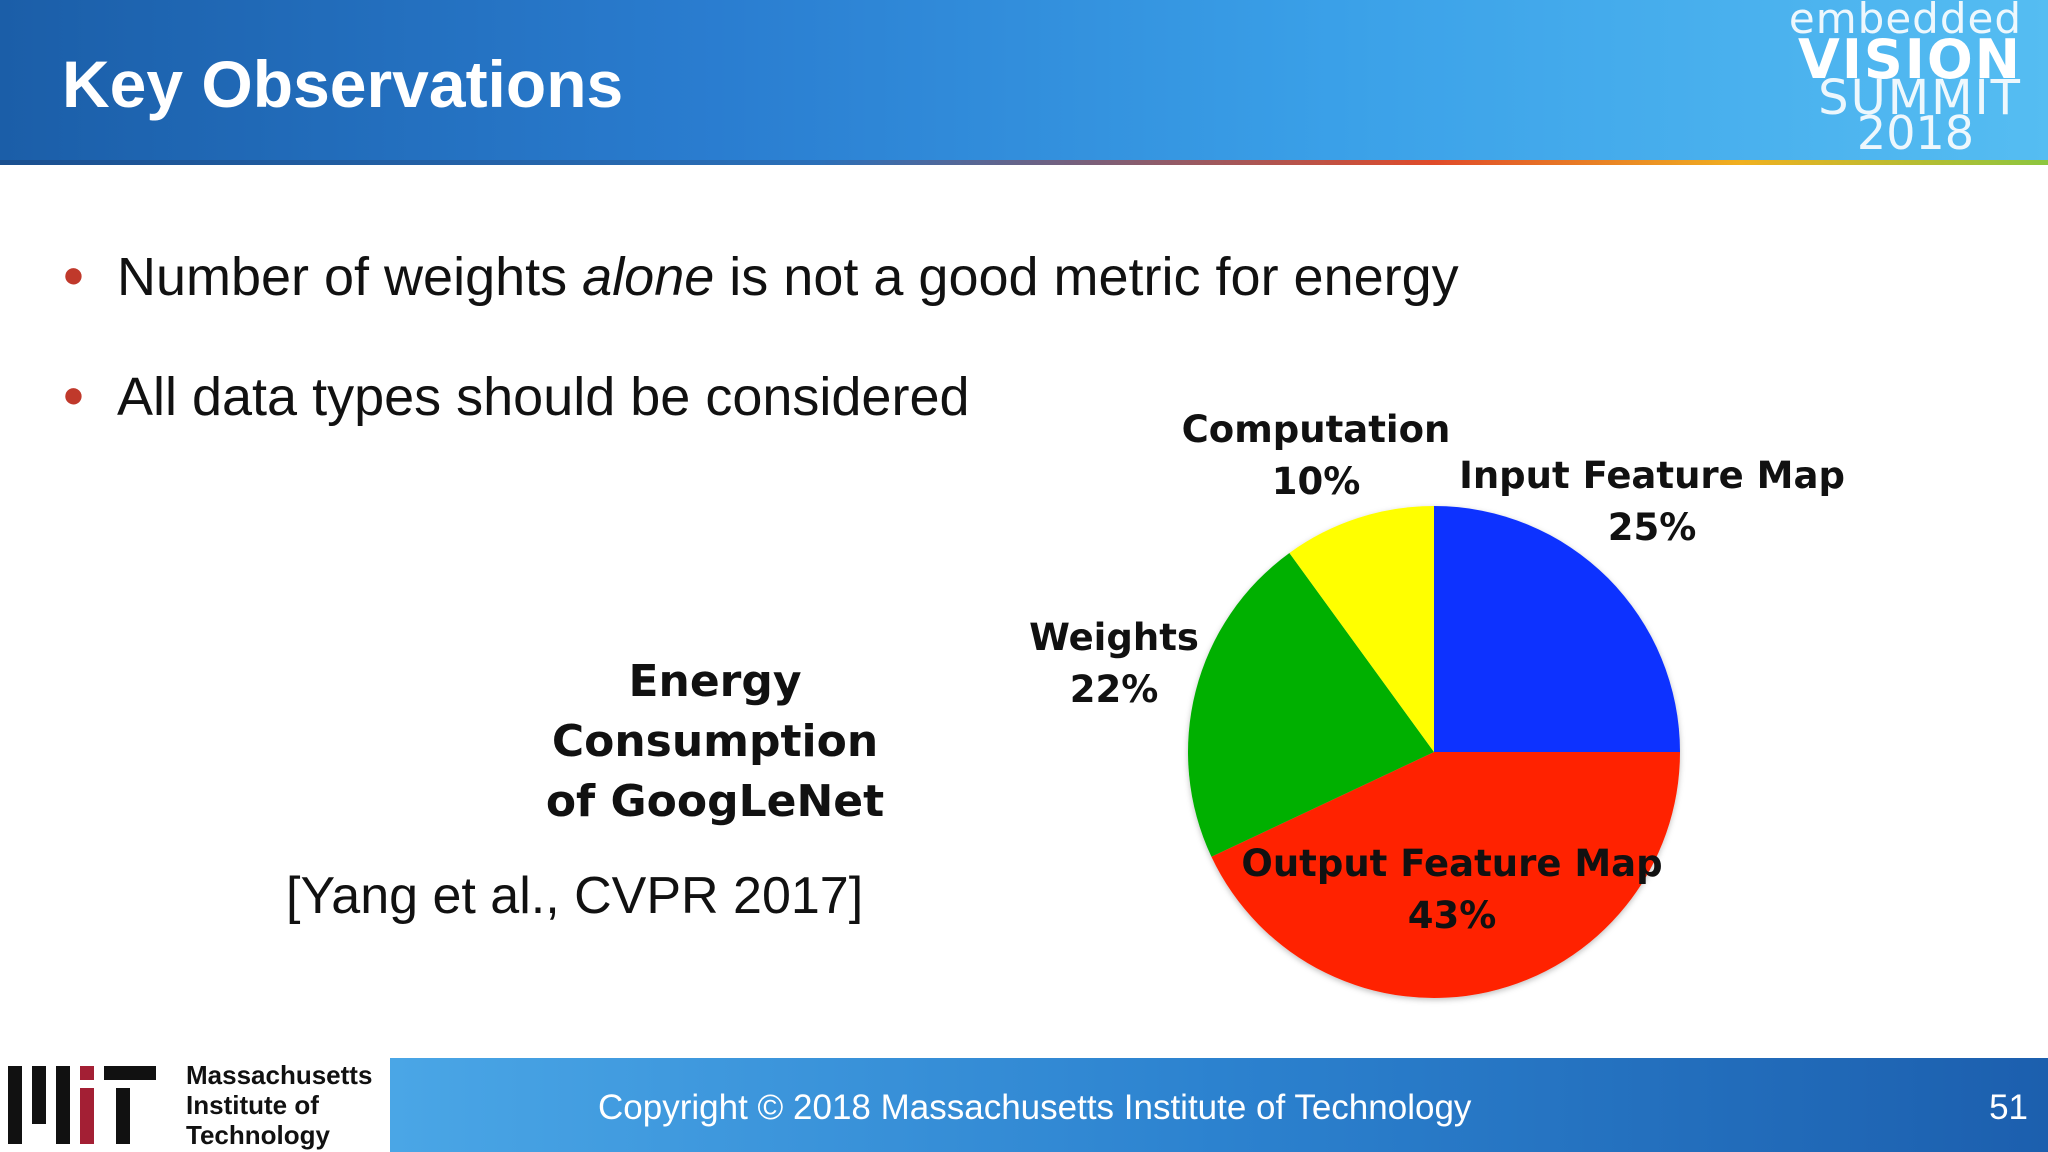 This screenshot has height=1152, width=2048. Describe the element at coordinates (543, 397) in the screenshot. I see `bullet-text: All data types should be considered` at that location.